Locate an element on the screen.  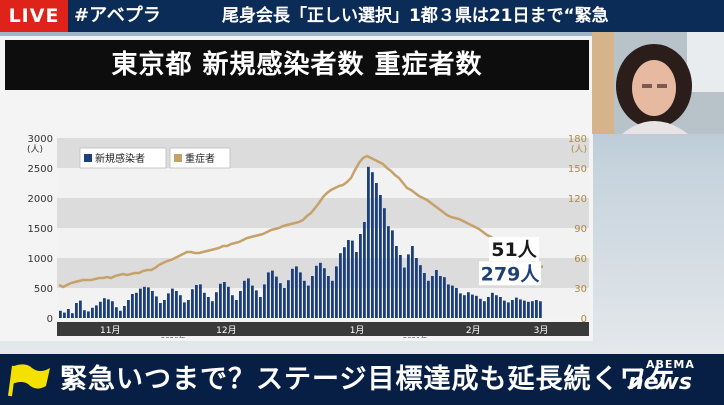
annotation-box-severe is located at coordinates (514, 249).